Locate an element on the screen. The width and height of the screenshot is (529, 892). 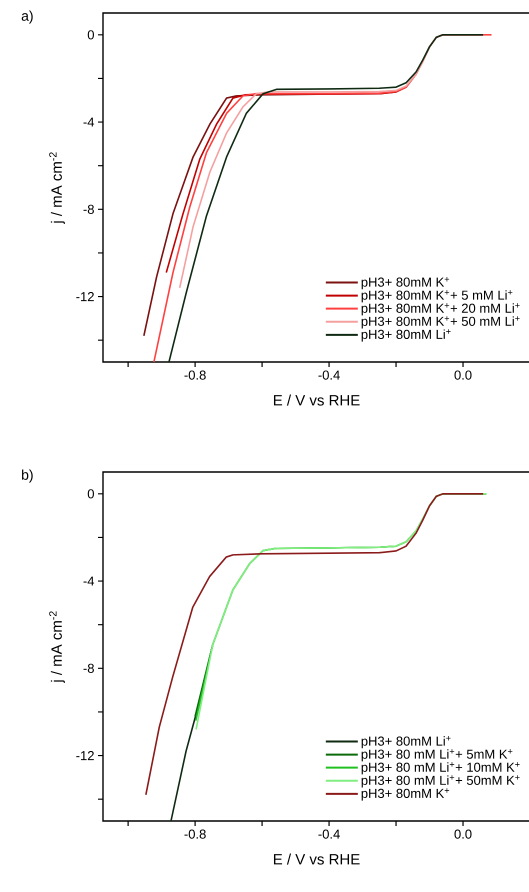
legend-label: pH3+ 80mM K$^{+}$+ 50 mM Li$^{+}$ is located at coordinates (441, 322).